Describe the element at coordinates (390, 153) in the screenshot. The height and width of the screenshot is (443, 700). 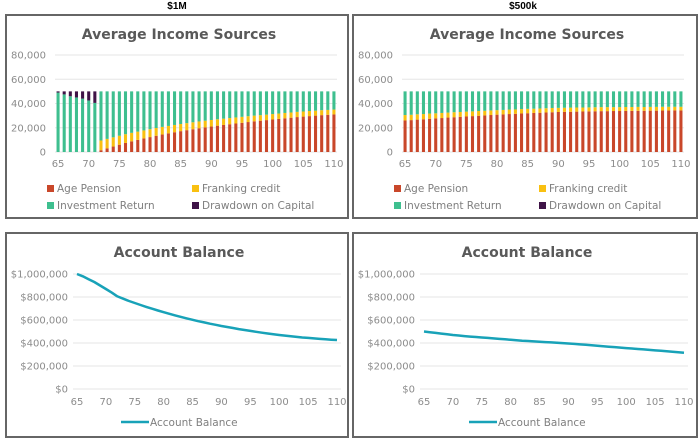
I see `y-tick-label: 0` at that location.